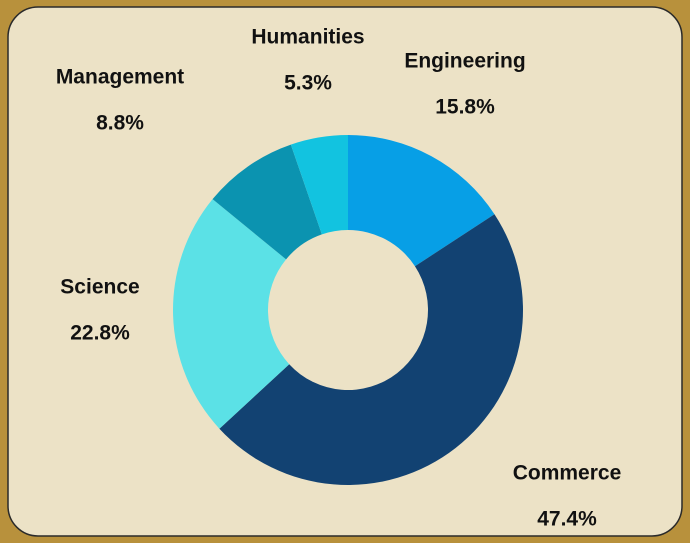 This screenshot has width=690, height=543. What do you see at coordinates (308, 83) in the screenshot?
I see `slice-value-label: 5.3%` at bounding box center [308, 83].